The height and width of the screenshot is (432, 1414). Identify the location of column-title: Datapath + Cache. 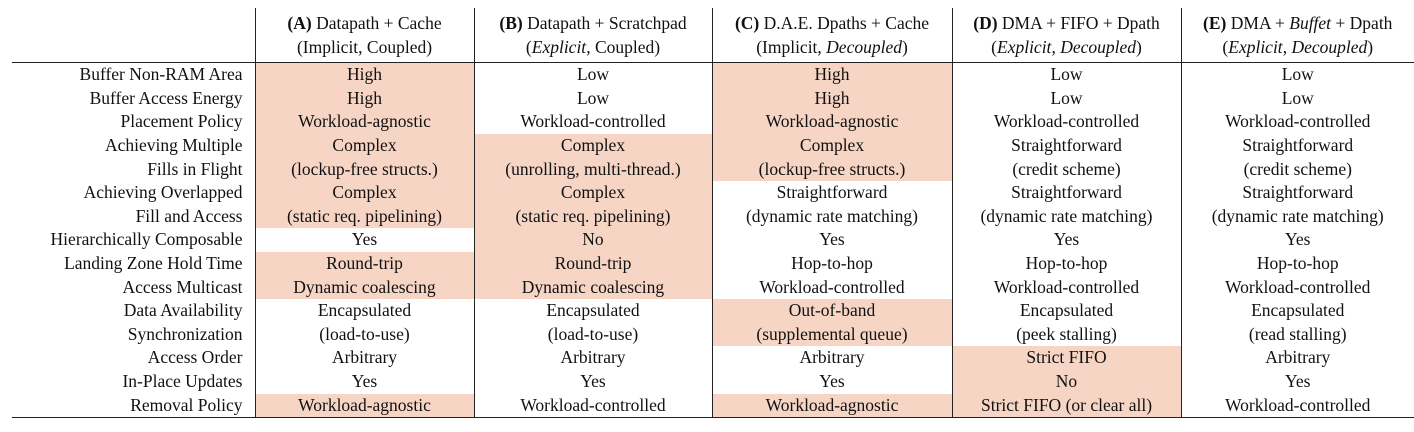
(379, 23).